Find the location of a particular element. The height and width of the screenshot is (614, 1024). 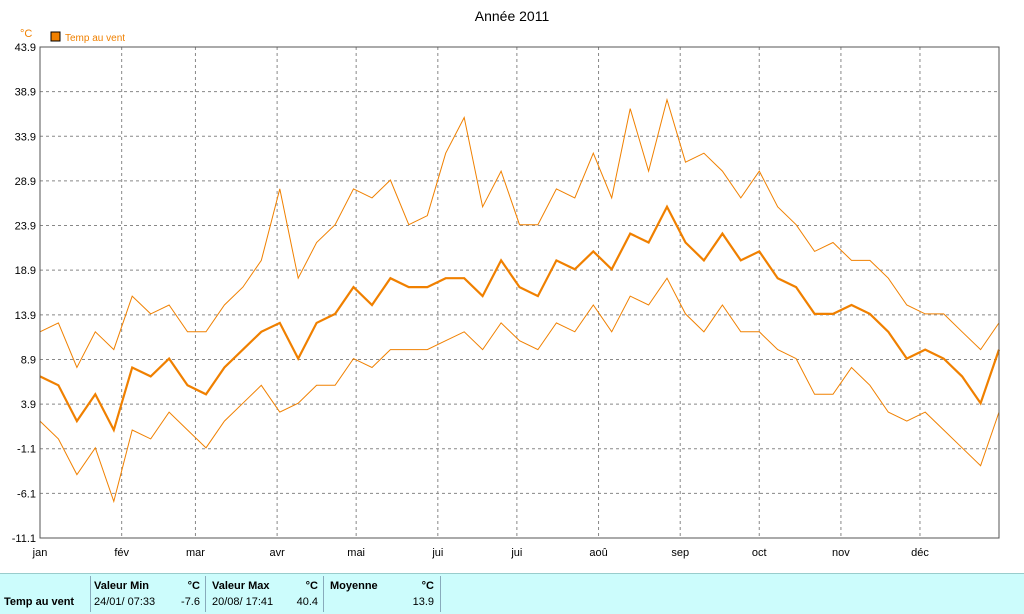

y-tick-label: -6.1 is located at coordinates (26, 494).